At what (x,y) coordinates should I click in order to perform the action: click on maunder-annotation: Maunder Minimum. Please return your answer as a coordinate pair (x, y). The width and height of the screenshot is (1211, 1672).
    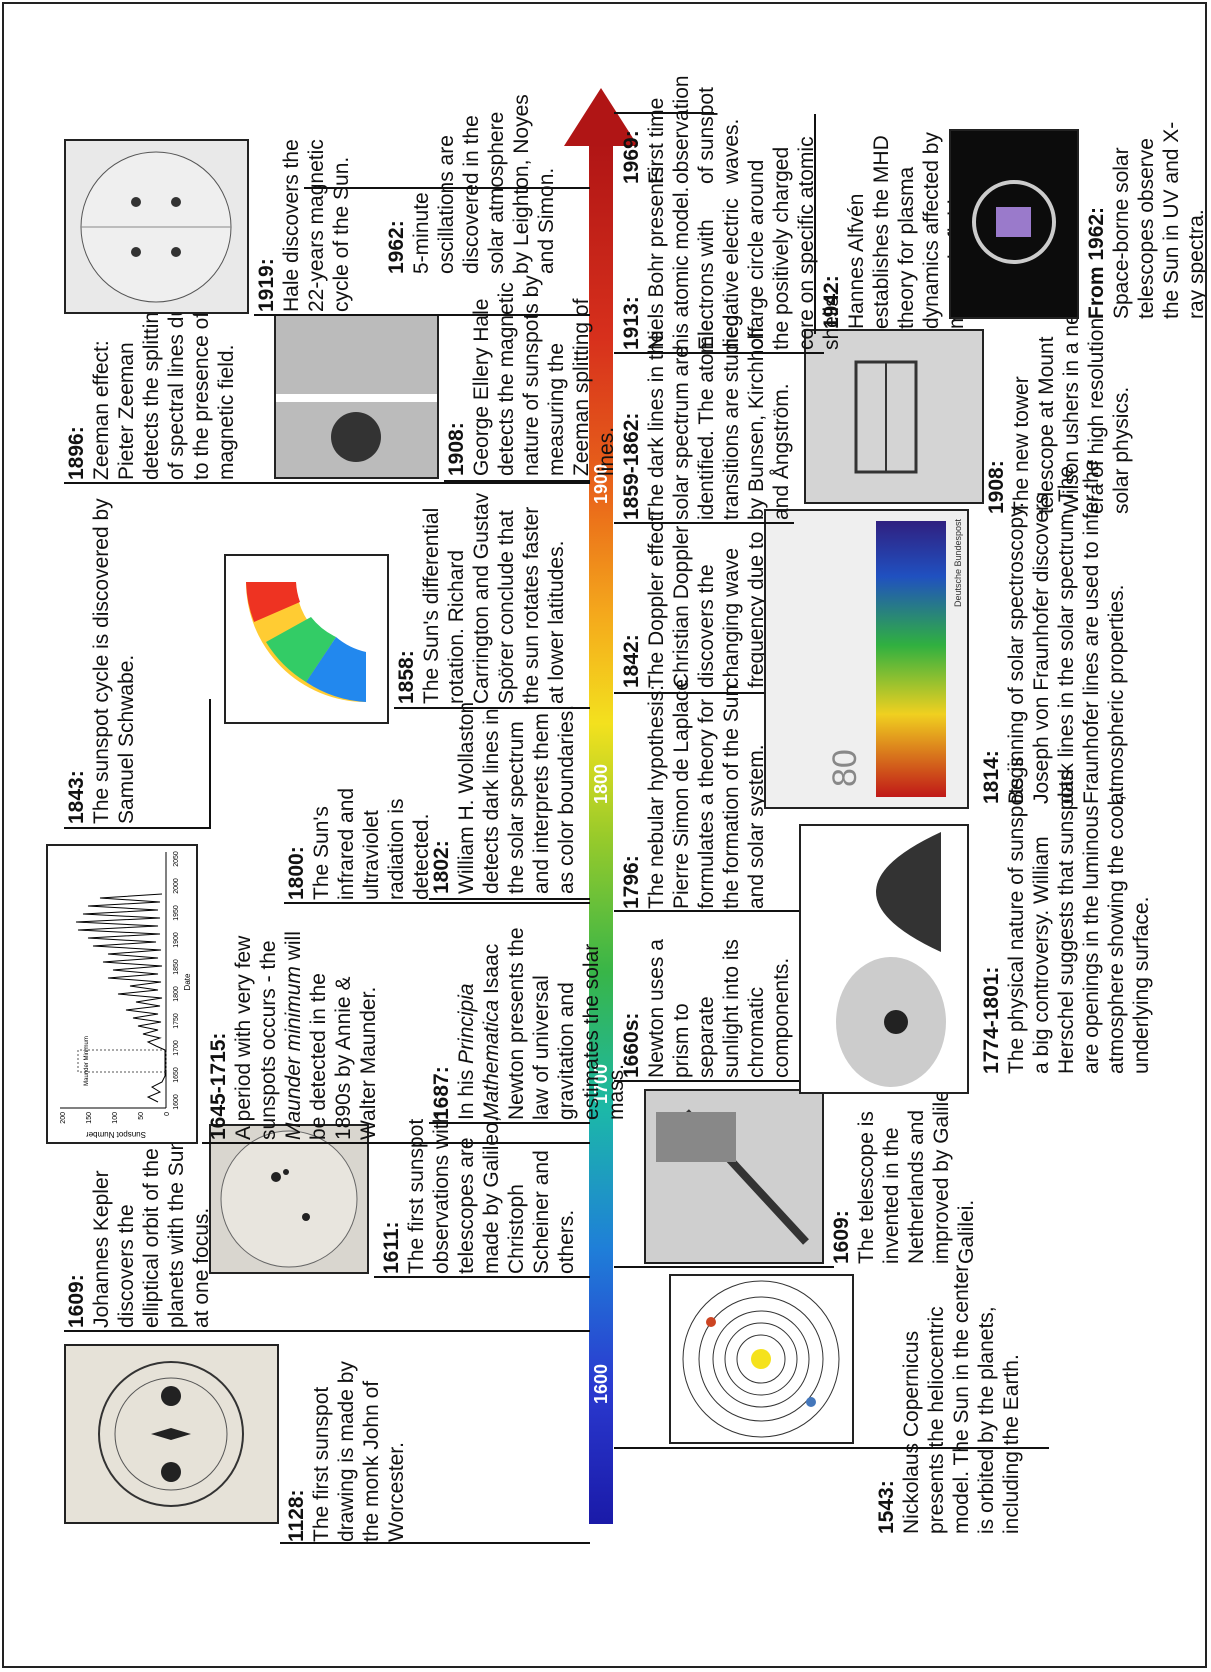
    Looking at the image, I should click on (87, 1061).